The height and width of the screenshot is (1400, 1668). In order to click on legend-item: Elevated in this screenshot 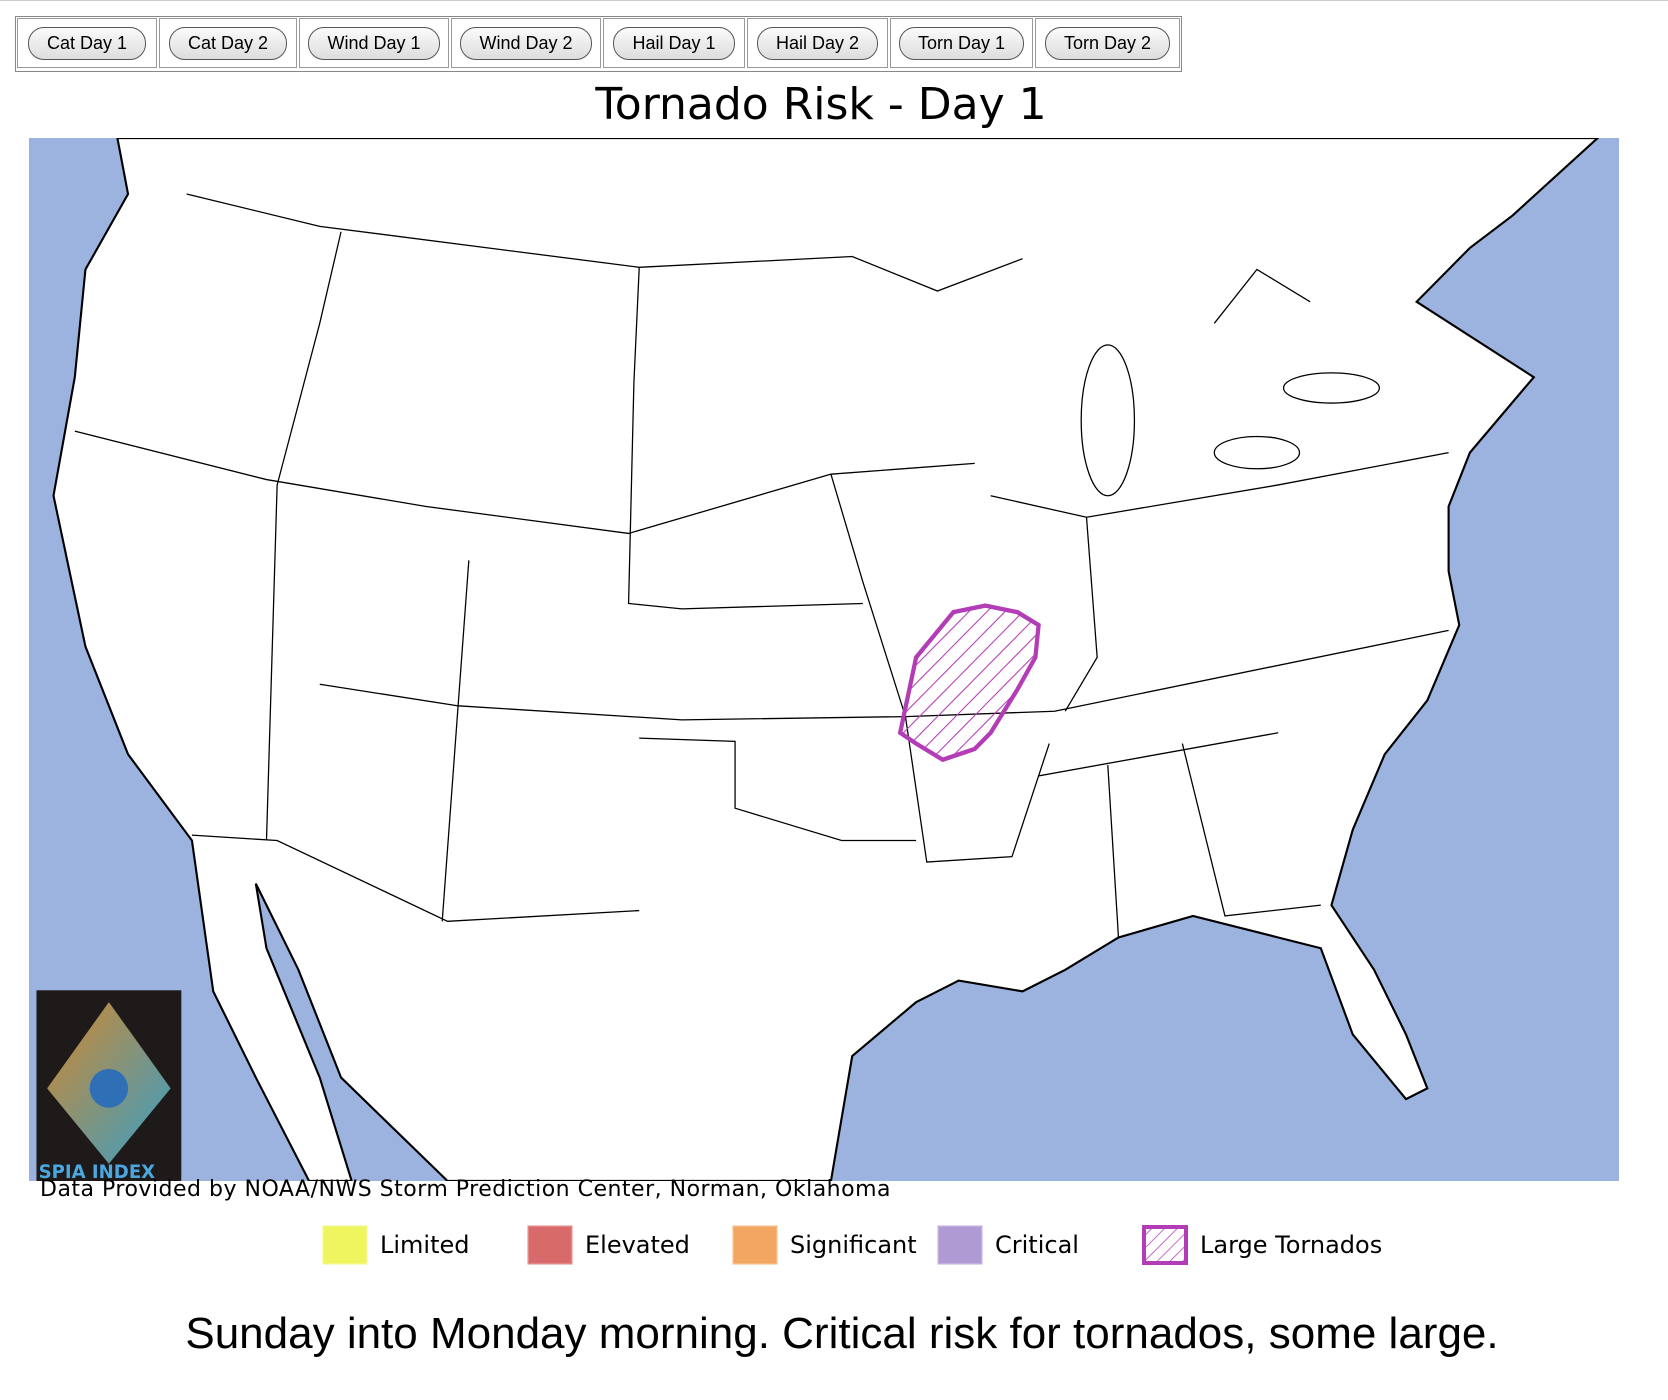, I will do `click(629, 1245)`.